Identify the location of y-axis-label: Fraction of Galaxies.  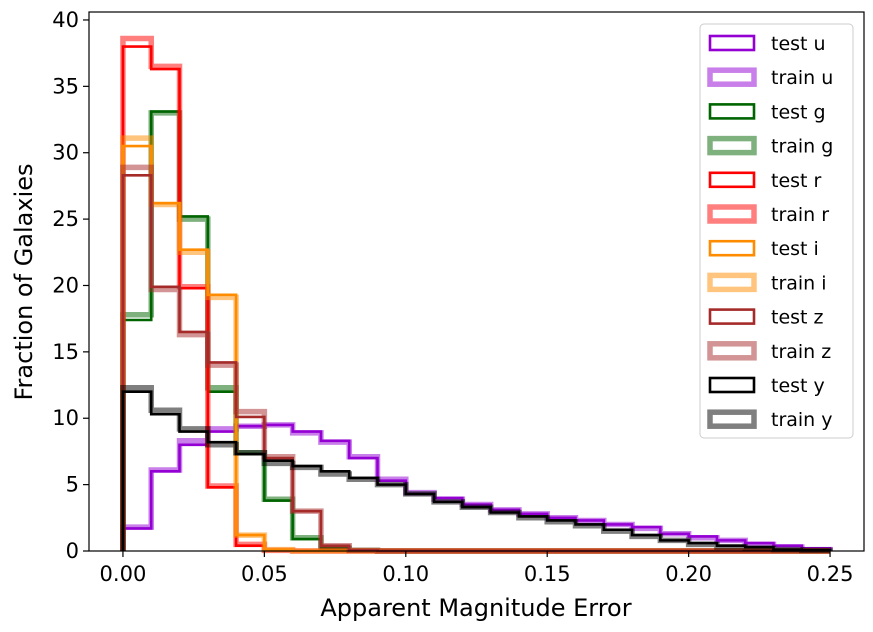
(24, 281).